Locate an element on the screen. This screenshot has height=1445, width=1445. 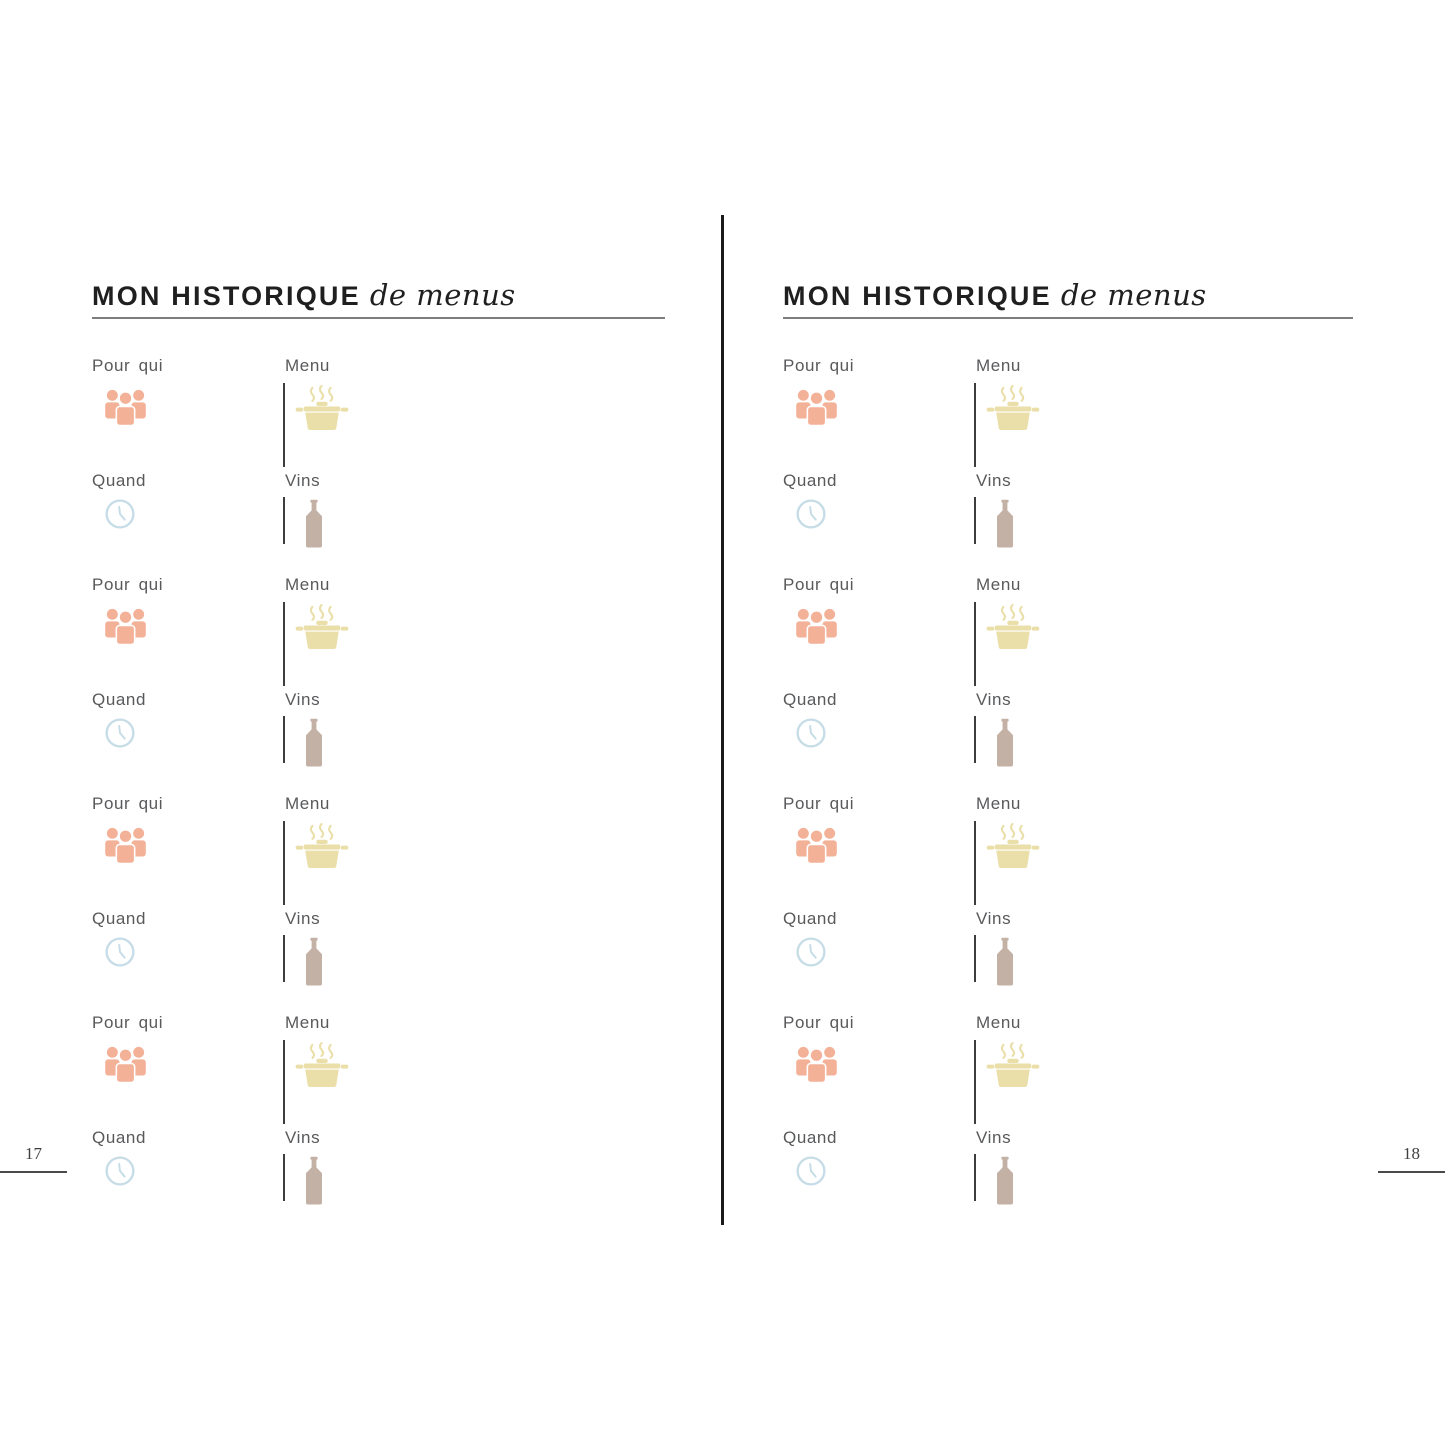
page-gutter-divider is located at coordinates (722, 720).